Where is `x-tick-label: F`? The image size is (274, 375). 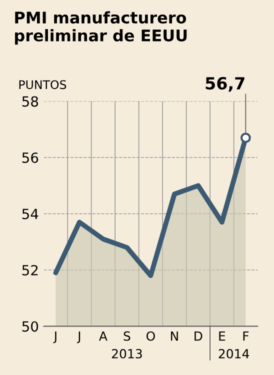 x-tick-label: F is located at coordinates (246, 336).